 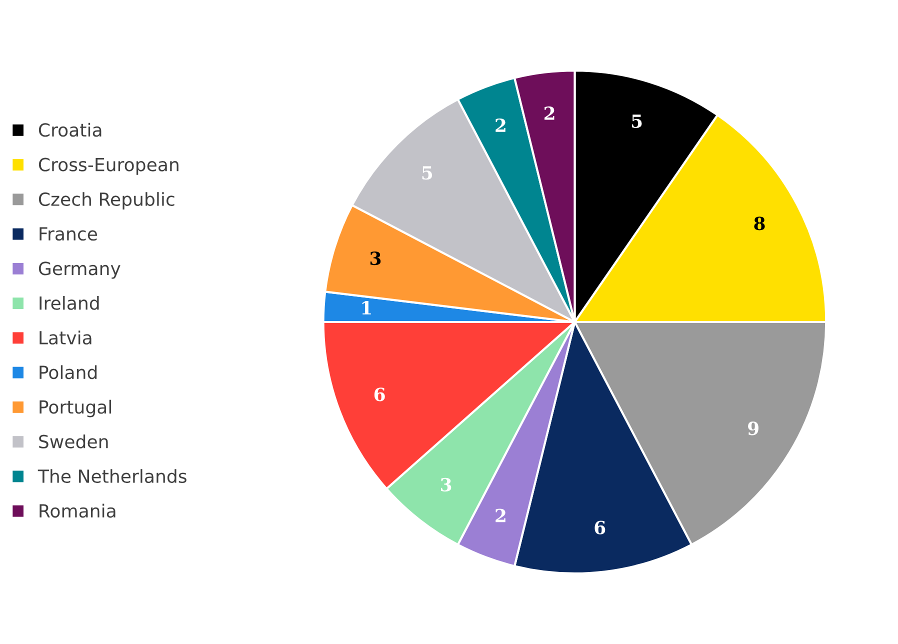 I want to click on data-label: 8, so click(x=759, y=223).